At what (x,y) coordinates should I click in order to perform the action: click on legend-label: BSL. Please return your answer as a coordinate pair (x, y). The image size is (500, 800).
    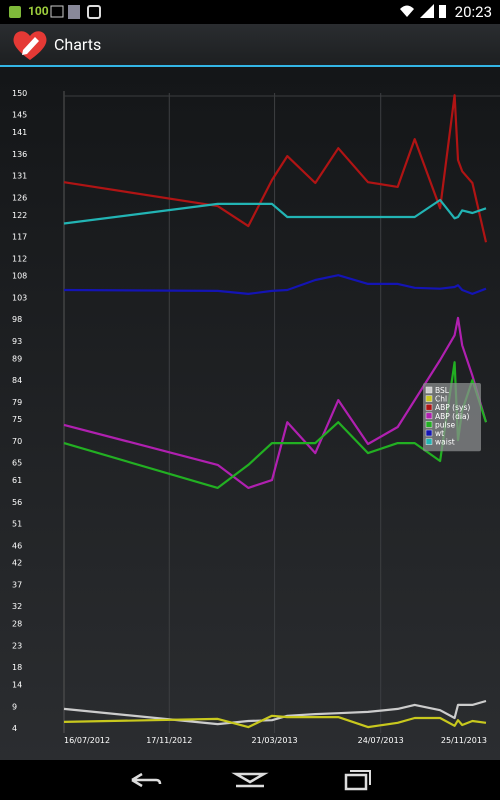
    Looking at the image, I should click on (442, 390).